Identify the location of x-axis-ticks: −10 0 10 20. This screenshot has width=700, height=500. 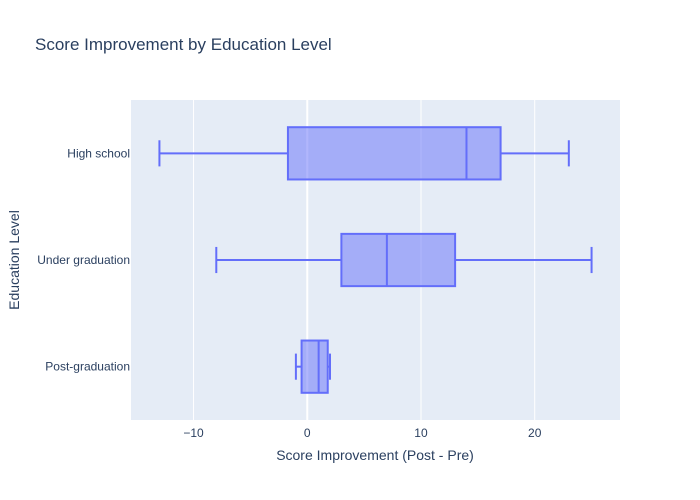
(362, 433).